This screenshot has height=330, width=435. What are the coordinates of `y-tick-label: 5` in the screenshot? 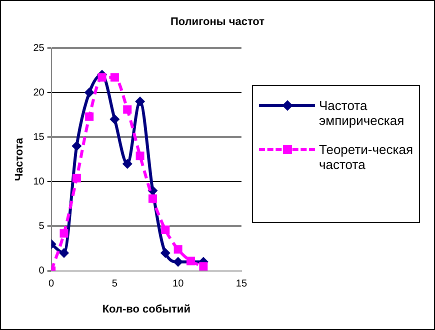 It's located at (41, 226).